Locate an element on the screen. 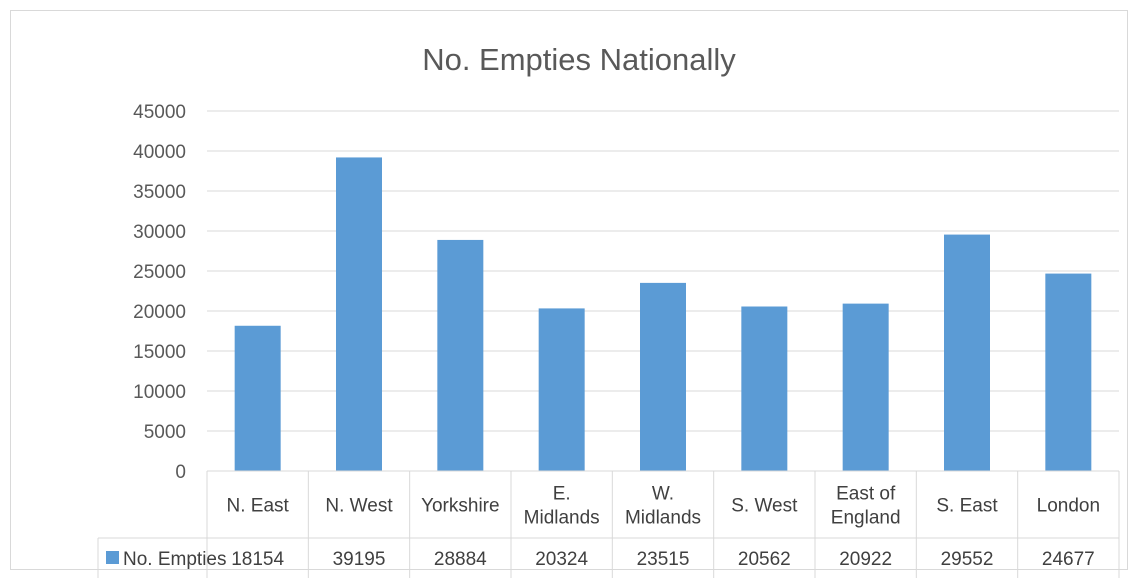  data-label: 39195 is located at coordinates (359, 559).